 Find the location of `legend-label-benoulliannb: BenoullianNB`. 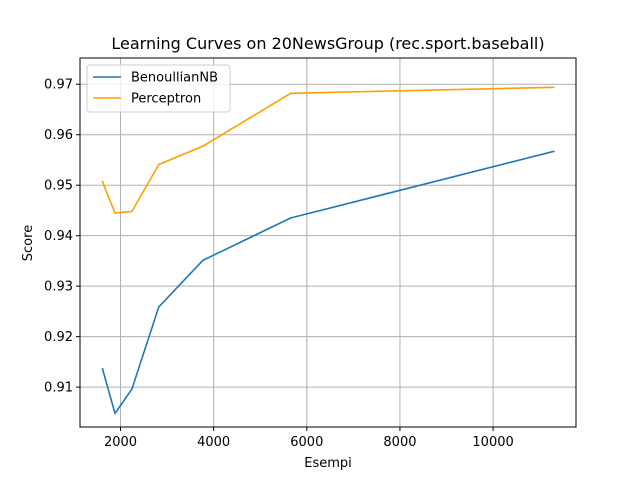

legend-label-benoulliannb: BenoullianNB is located at coordinates (174, 78).